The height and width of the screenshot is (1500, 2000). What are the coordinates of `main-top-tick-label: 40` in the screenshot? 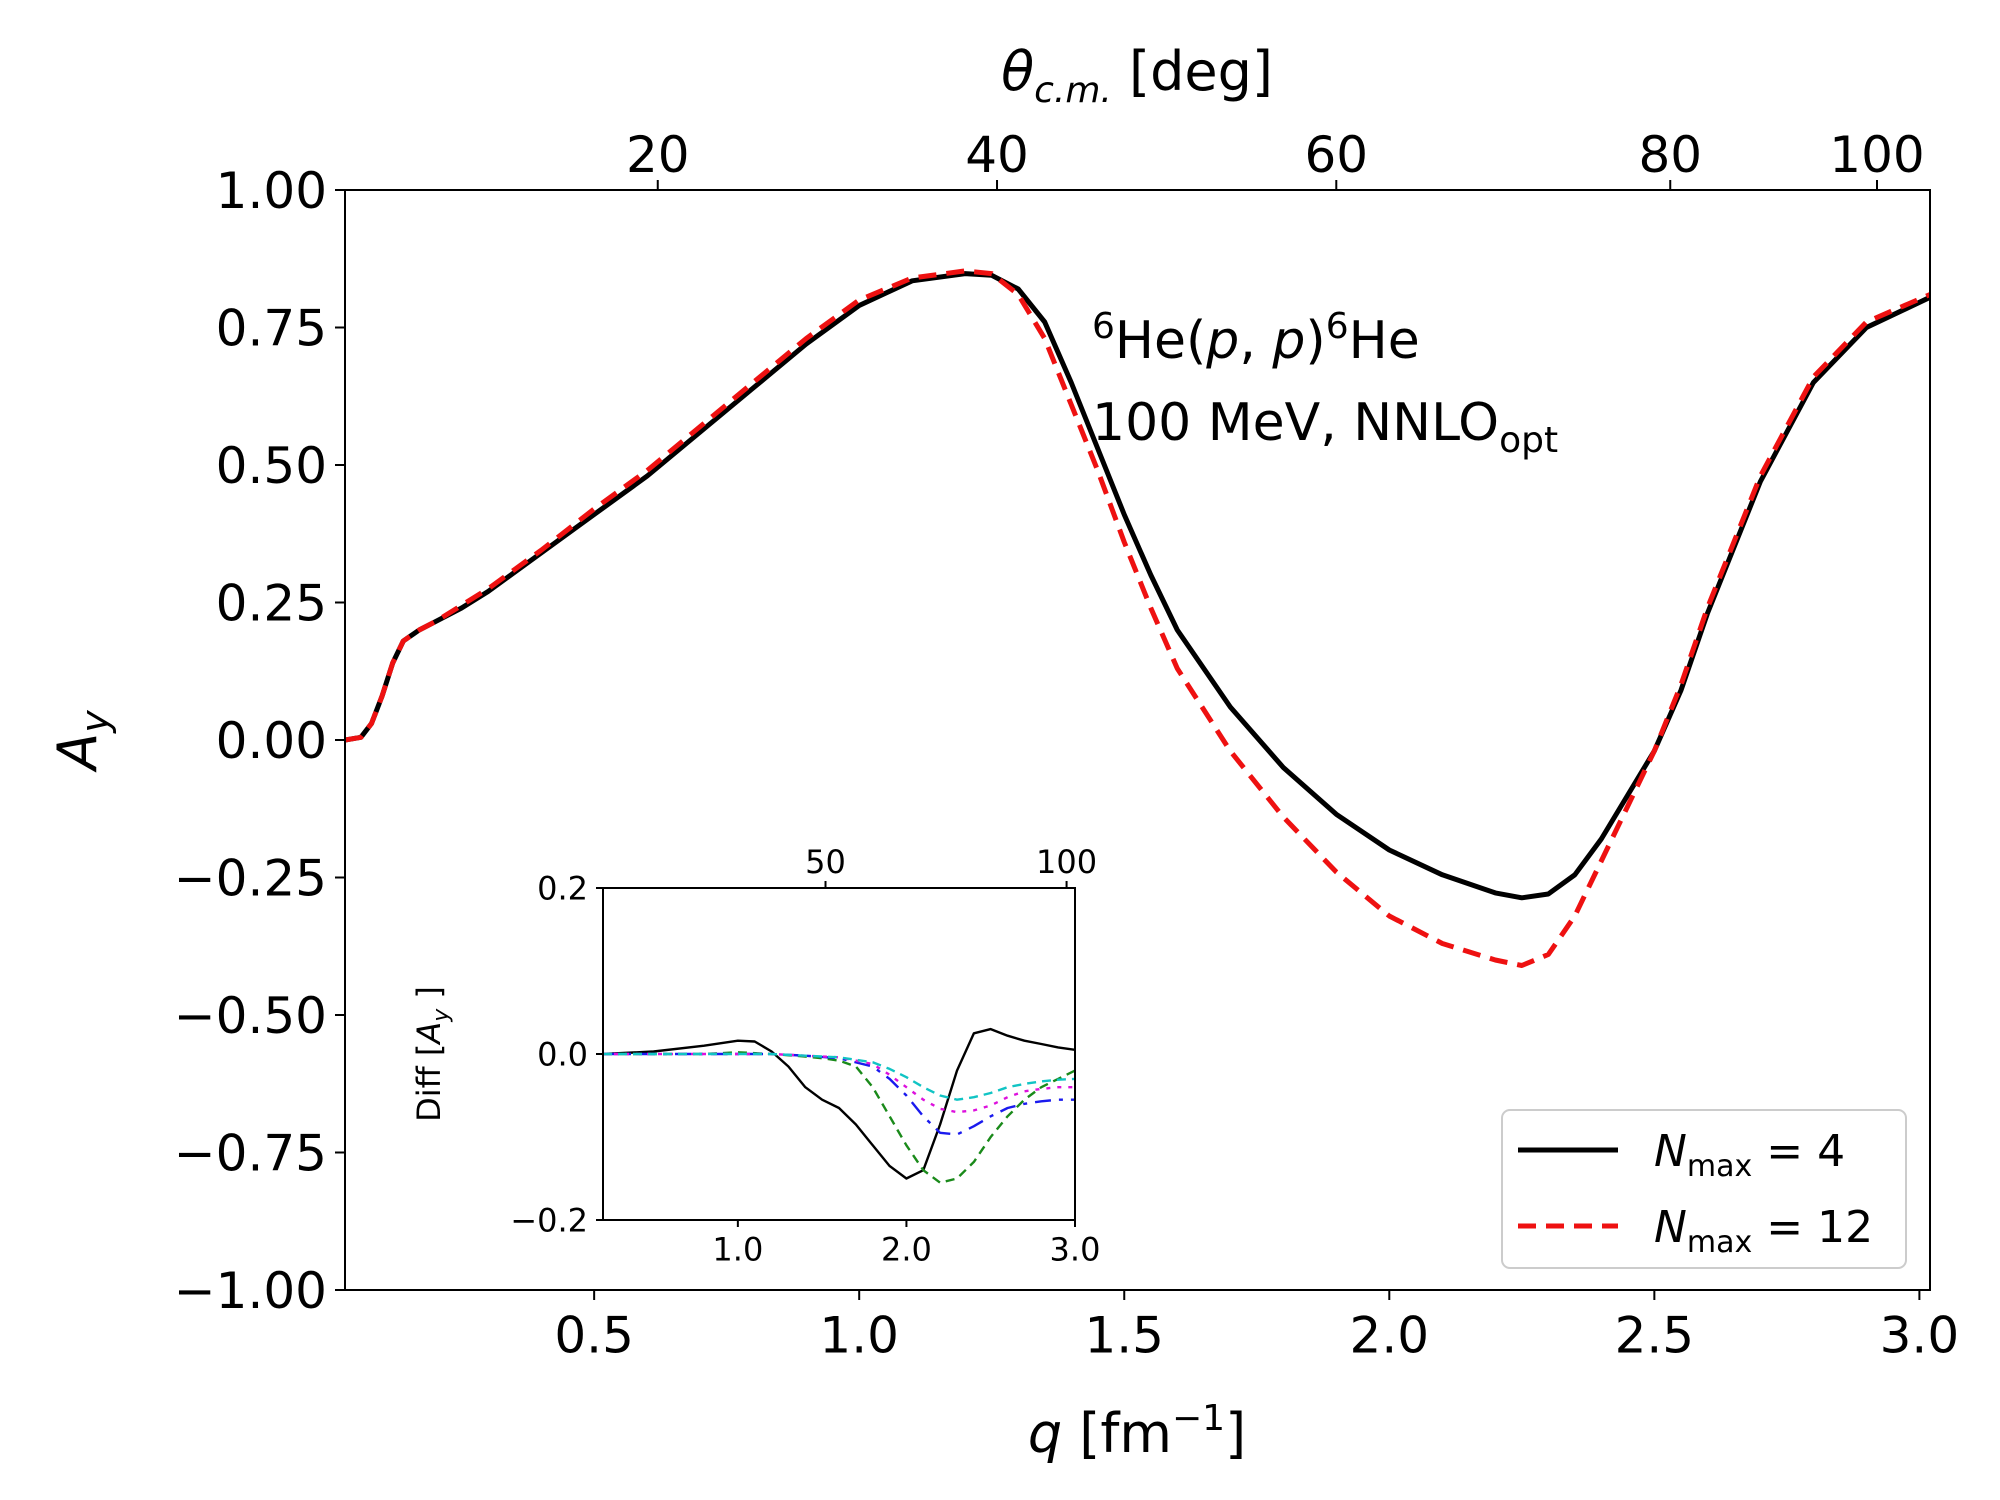 It's located at (997, 155).